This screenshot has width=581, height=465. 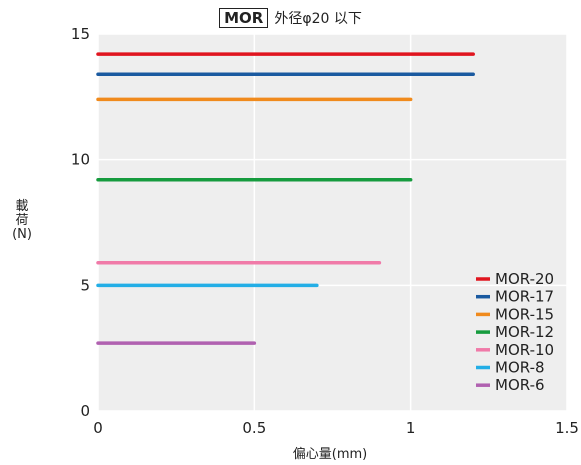 What do you see at coordinates (524, 314) in the screenshot?
I see `legend-label: MOR-15` at bounding box center [524, 314].